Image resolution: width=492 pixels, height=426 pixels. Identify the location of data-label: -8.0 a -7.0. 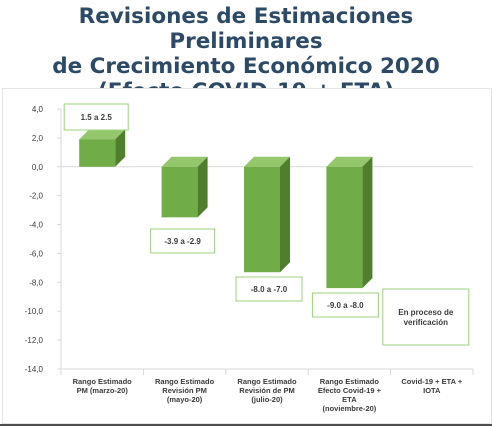
(269, 289).